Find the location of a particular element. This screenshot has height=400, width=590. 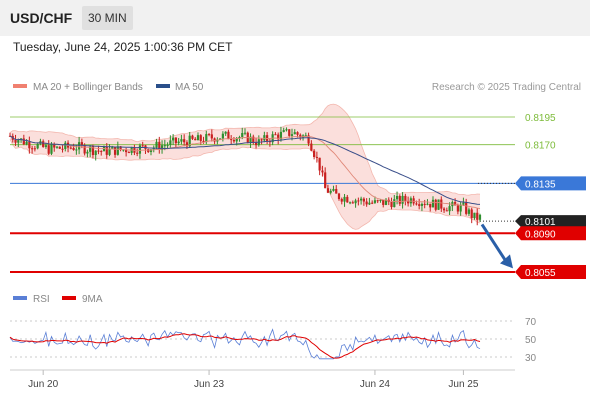

legend-ma20: MA 20 + Bollinger Bands is located at coordinates (88, 87).